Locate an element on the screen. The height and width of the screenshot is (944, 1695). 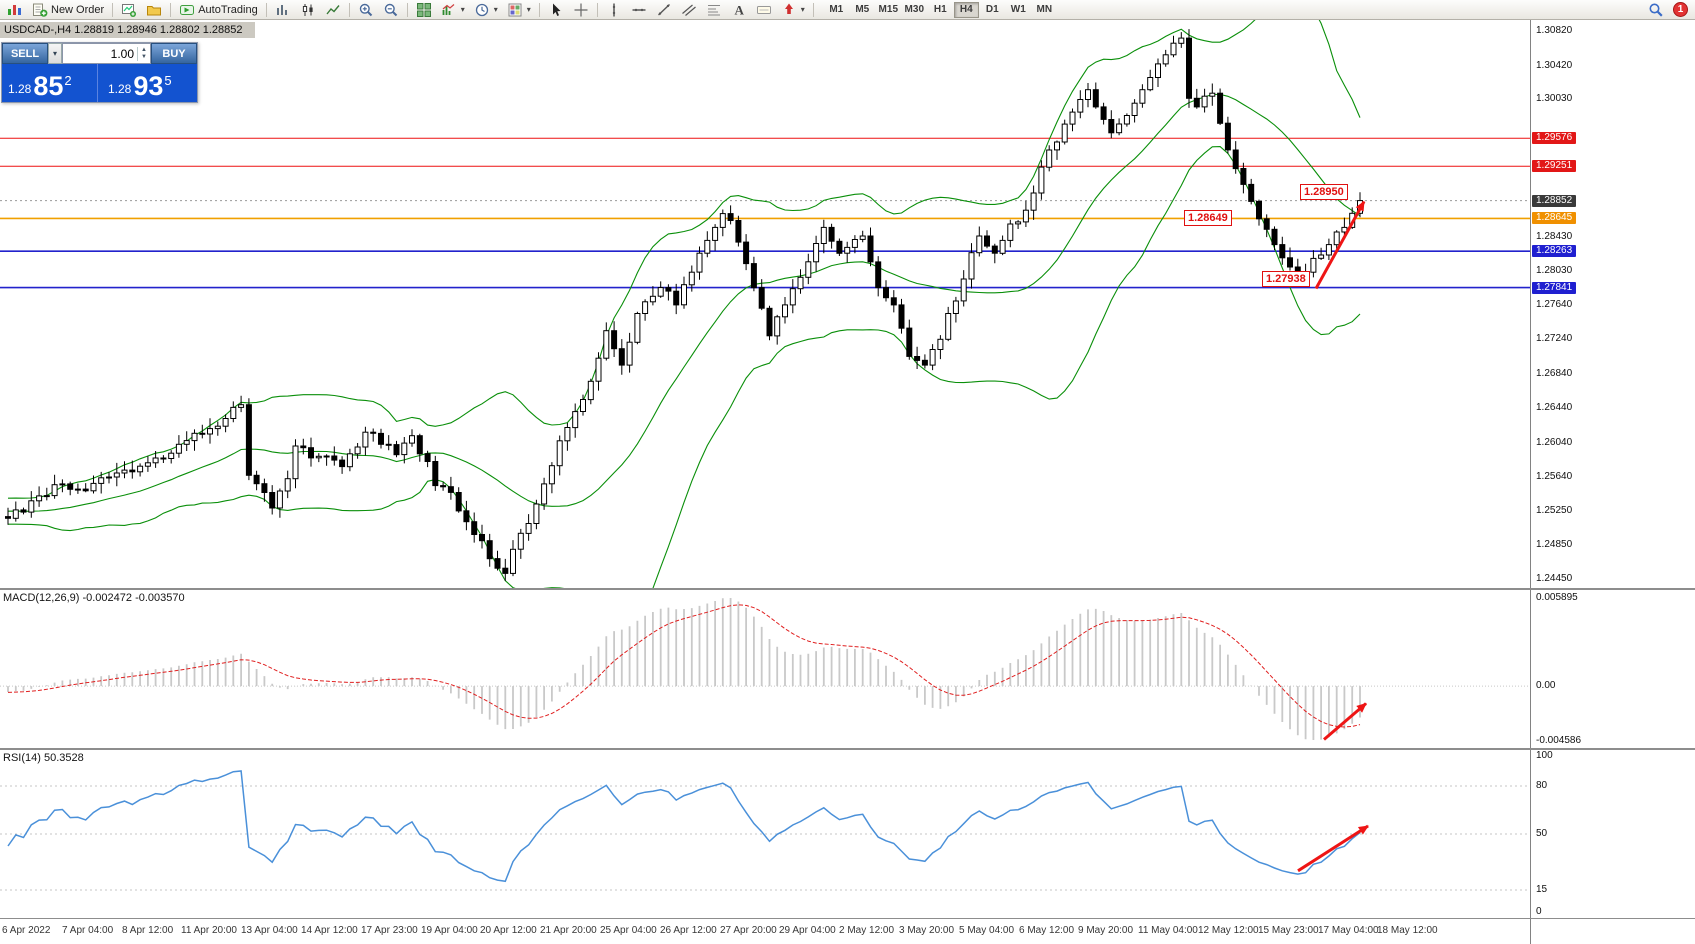
candlestick-chart-button is located at coordinates (308, 10).